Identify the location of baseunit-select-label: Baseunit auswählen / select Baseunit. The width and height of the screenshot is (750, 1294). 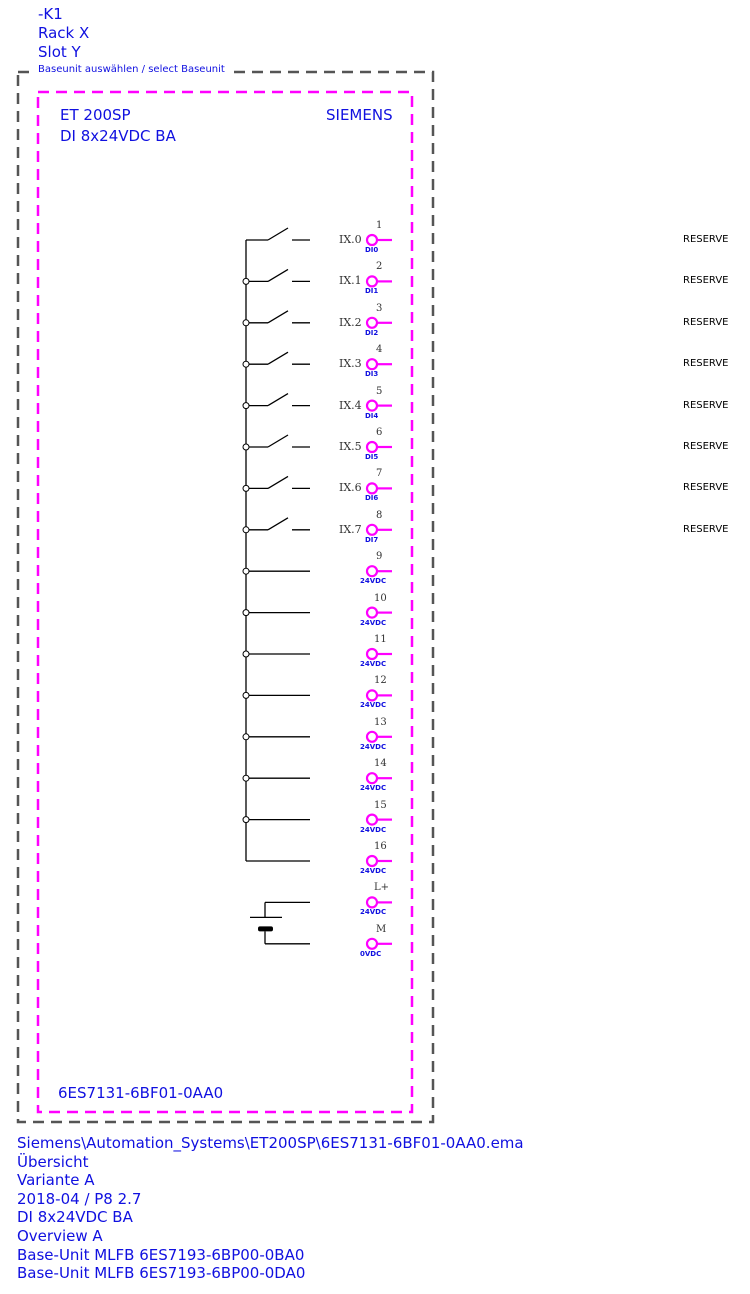
(131, 69).